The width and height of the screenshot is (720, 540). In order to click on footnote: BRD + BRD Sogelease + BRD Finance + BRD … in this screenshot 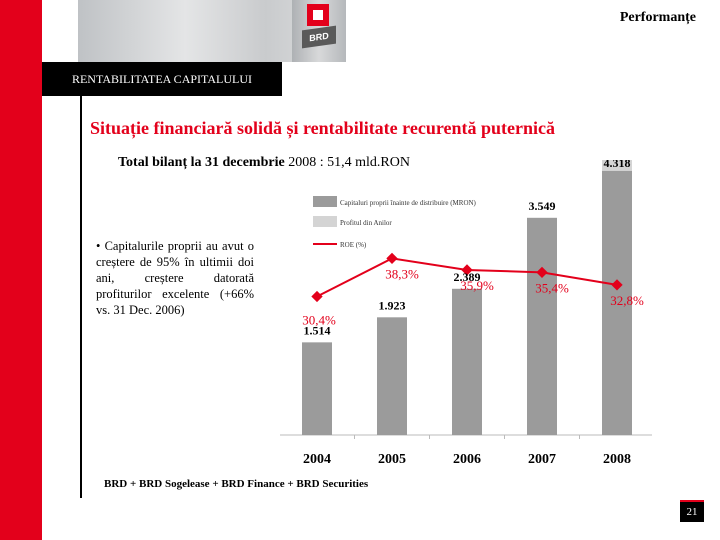, I will do `click(236, 484)`.